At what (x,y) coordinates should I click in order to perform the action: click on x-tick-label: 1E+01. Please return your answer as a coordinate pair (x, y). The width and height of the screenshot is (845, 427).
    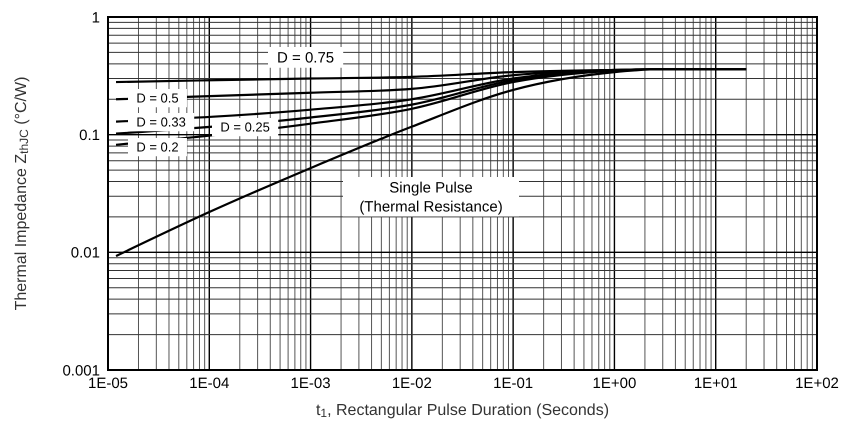
    Looking at the image, I should click on (716, 383).